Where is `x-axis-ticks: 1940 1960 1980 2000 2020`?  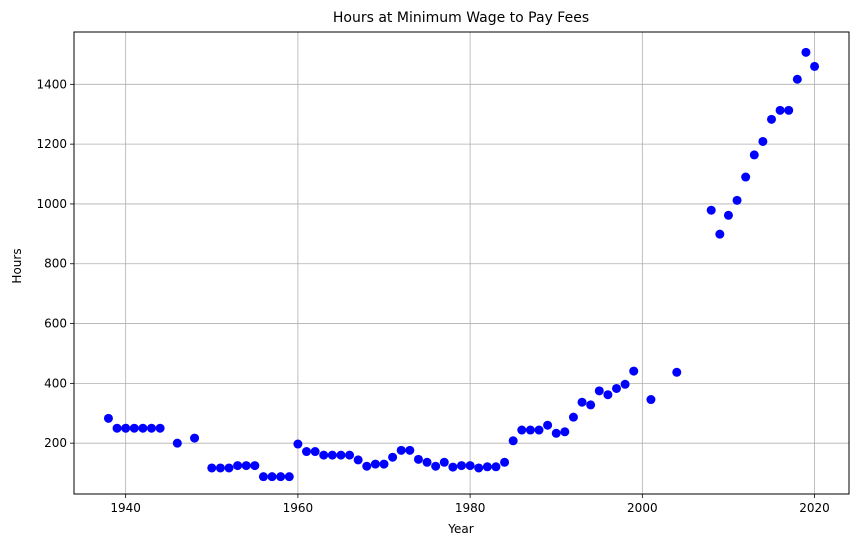
x-axis-ticks: 1940 1960 1980 2000 2020 is located at coordinates (470, 504).